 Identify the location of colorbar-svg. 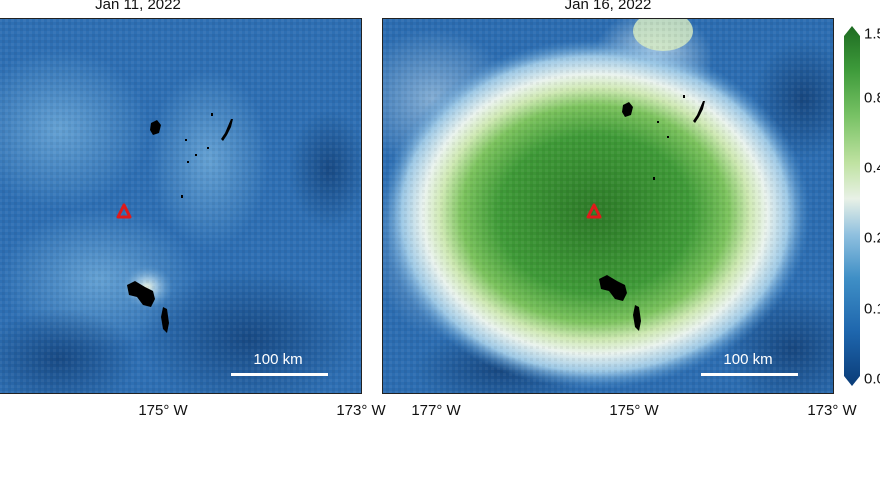
(852, 206).